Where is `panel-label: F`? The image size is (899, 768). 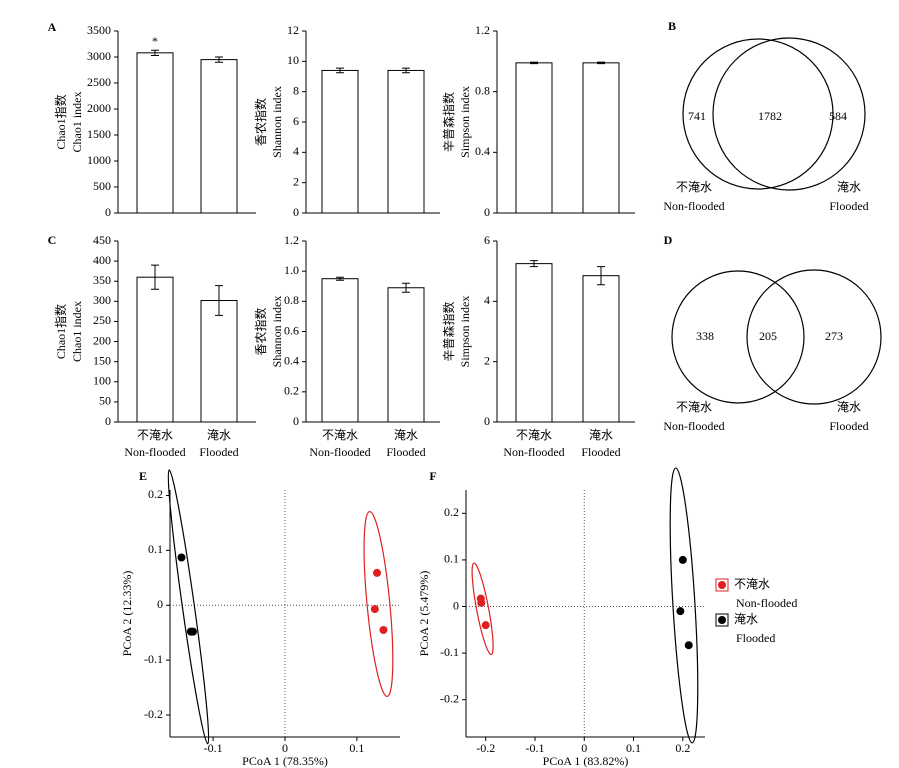 panel-label: F is located at coordinates (432, 476).